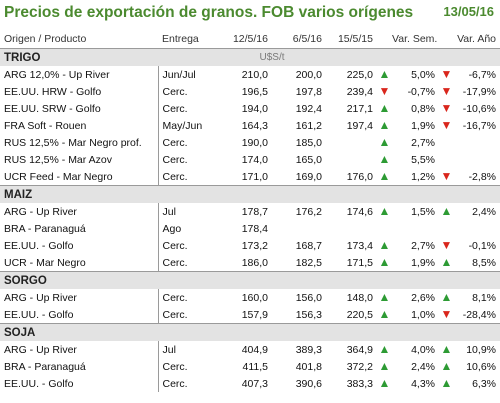 This screenshot has height=403, width=500. I want to click on price-12-5-16-cell: 157,9, so click(254, 314).